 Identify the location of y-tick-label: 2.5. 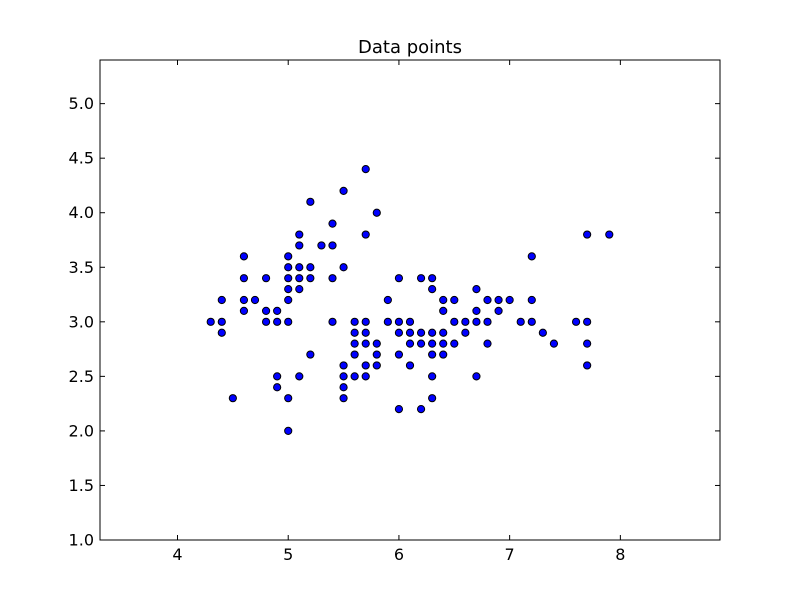
(81, 376).